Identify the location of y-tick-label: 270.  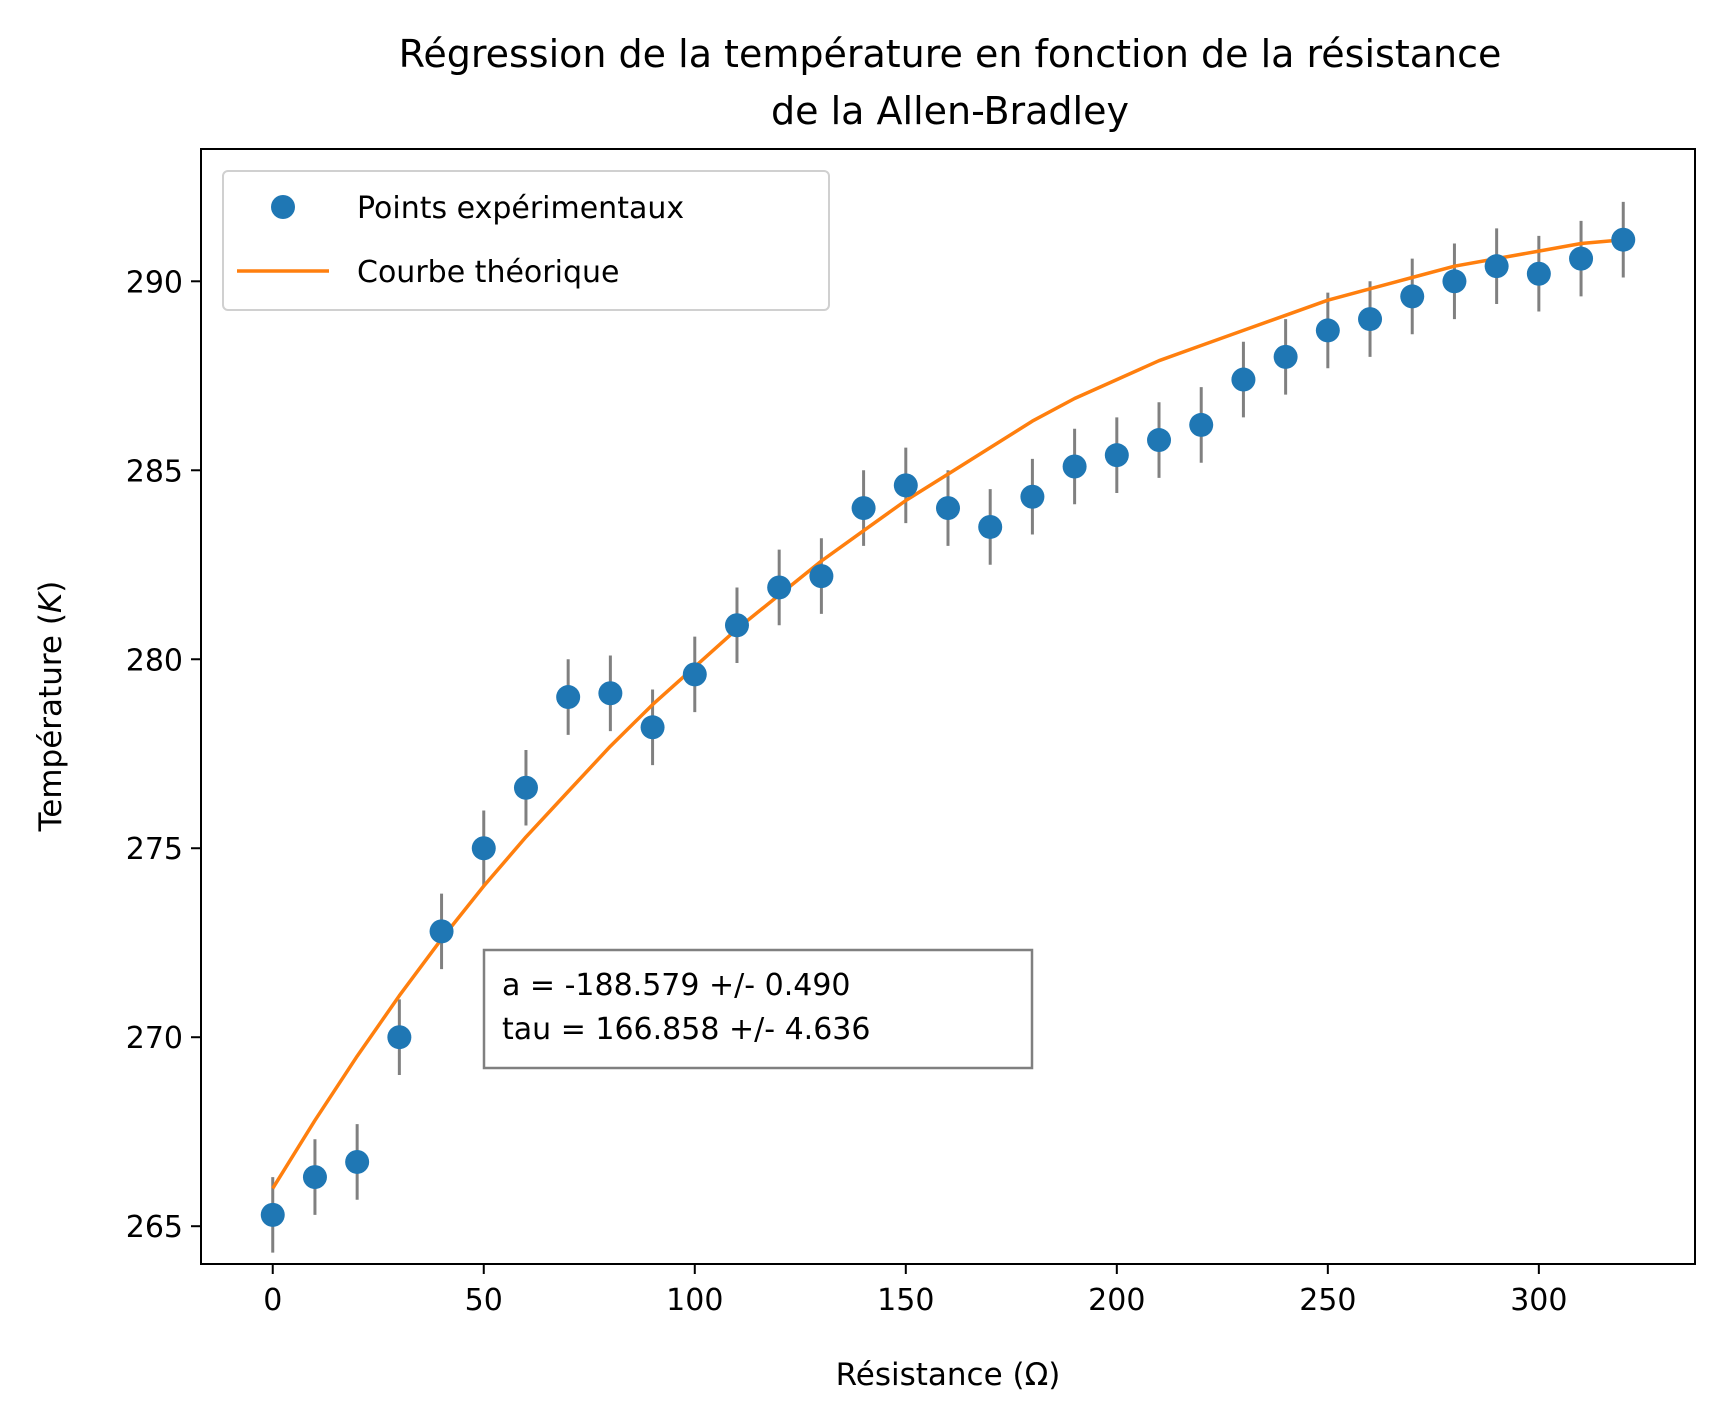
(154, 1038).